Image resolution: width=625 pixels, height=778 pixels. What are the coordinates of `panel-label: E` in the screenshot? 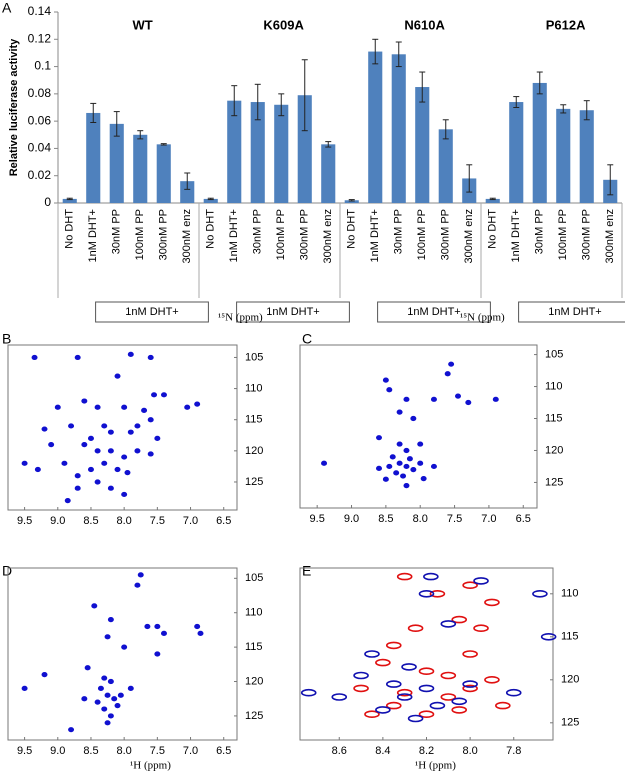 It's located at (306, 571).